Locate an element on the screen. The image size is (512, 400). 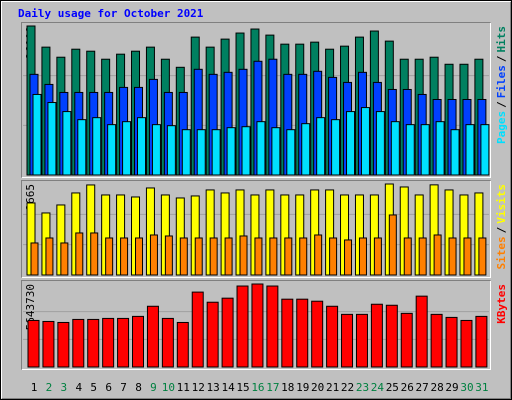
x-tick-label: 29 is located at coordinates (451, 387).